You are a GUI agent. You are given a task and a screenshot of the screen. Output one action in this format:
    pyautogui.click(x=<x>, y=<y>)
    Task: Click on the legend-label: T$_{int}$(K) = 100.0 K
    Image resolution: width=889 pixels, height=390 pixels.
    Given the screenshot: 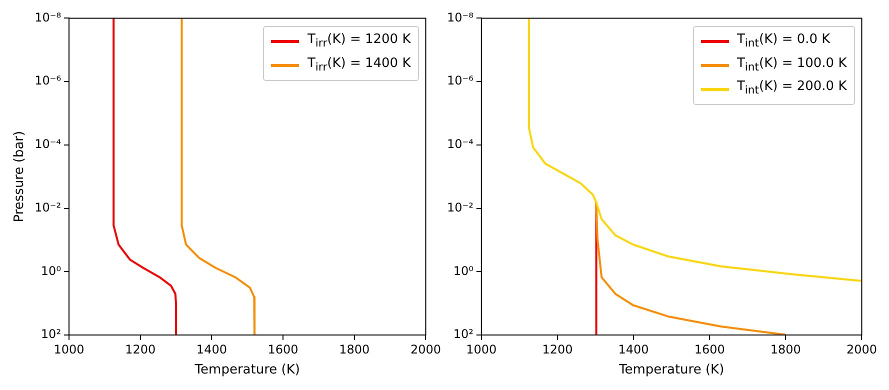 What is the action you would take?
    pyautogui.click(x=791, y=65)
    